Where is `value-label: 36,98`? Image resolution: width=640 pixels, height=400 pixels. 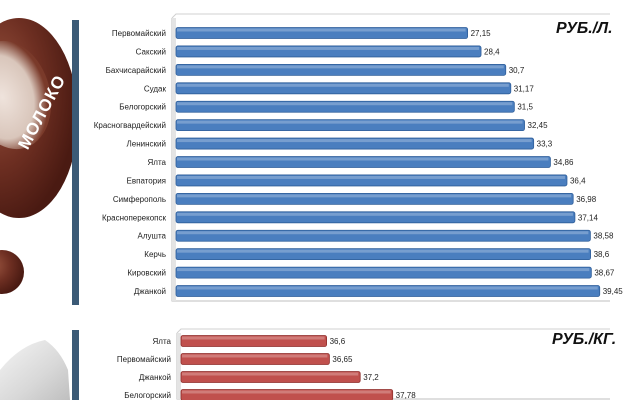
value-label: 36,98 is located at coordinates (586, 199).